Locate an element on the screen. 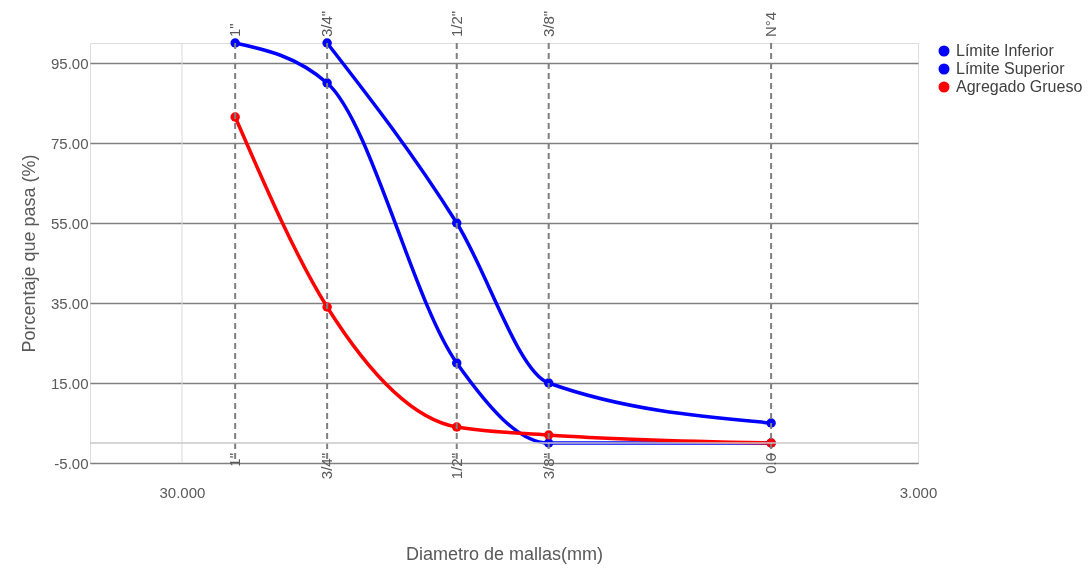 This screenshot has height=573, width=1088. y-tick-label: 75.00 is located at coordinates (69, 143).